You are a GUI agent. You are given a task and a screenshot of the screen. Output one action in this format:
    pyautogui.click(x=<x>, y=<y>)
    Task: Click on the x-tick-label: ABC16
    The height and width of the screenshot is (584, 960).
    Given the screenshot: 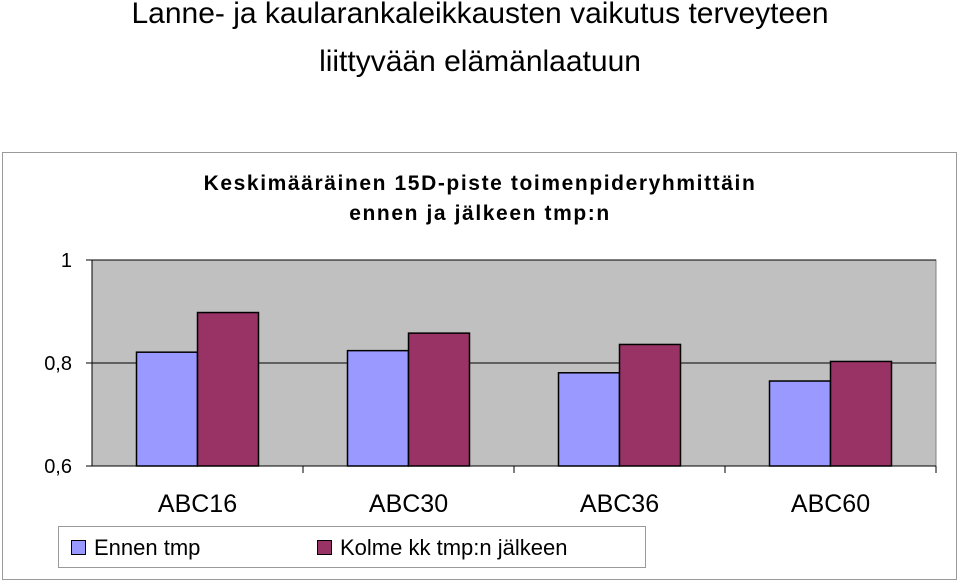 What is the action you would take?
    pyautogui.click(x=197, y=504)
    